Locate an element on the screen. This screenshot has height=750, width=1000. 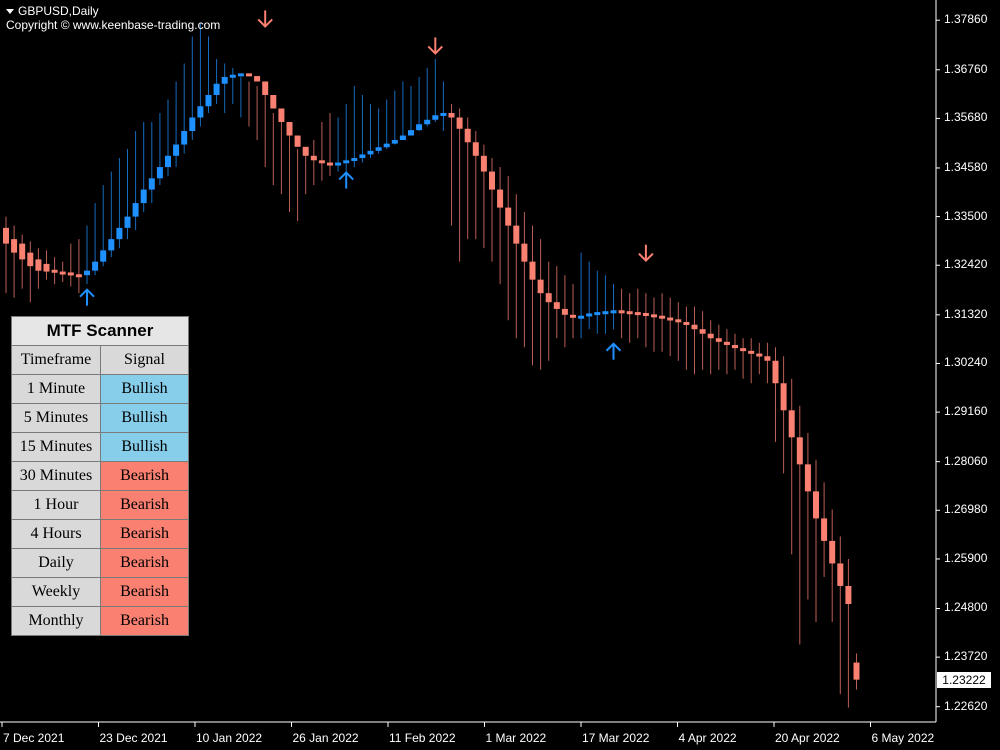
scanner-row: Daily Bearish is located at coordinates (100, 563).